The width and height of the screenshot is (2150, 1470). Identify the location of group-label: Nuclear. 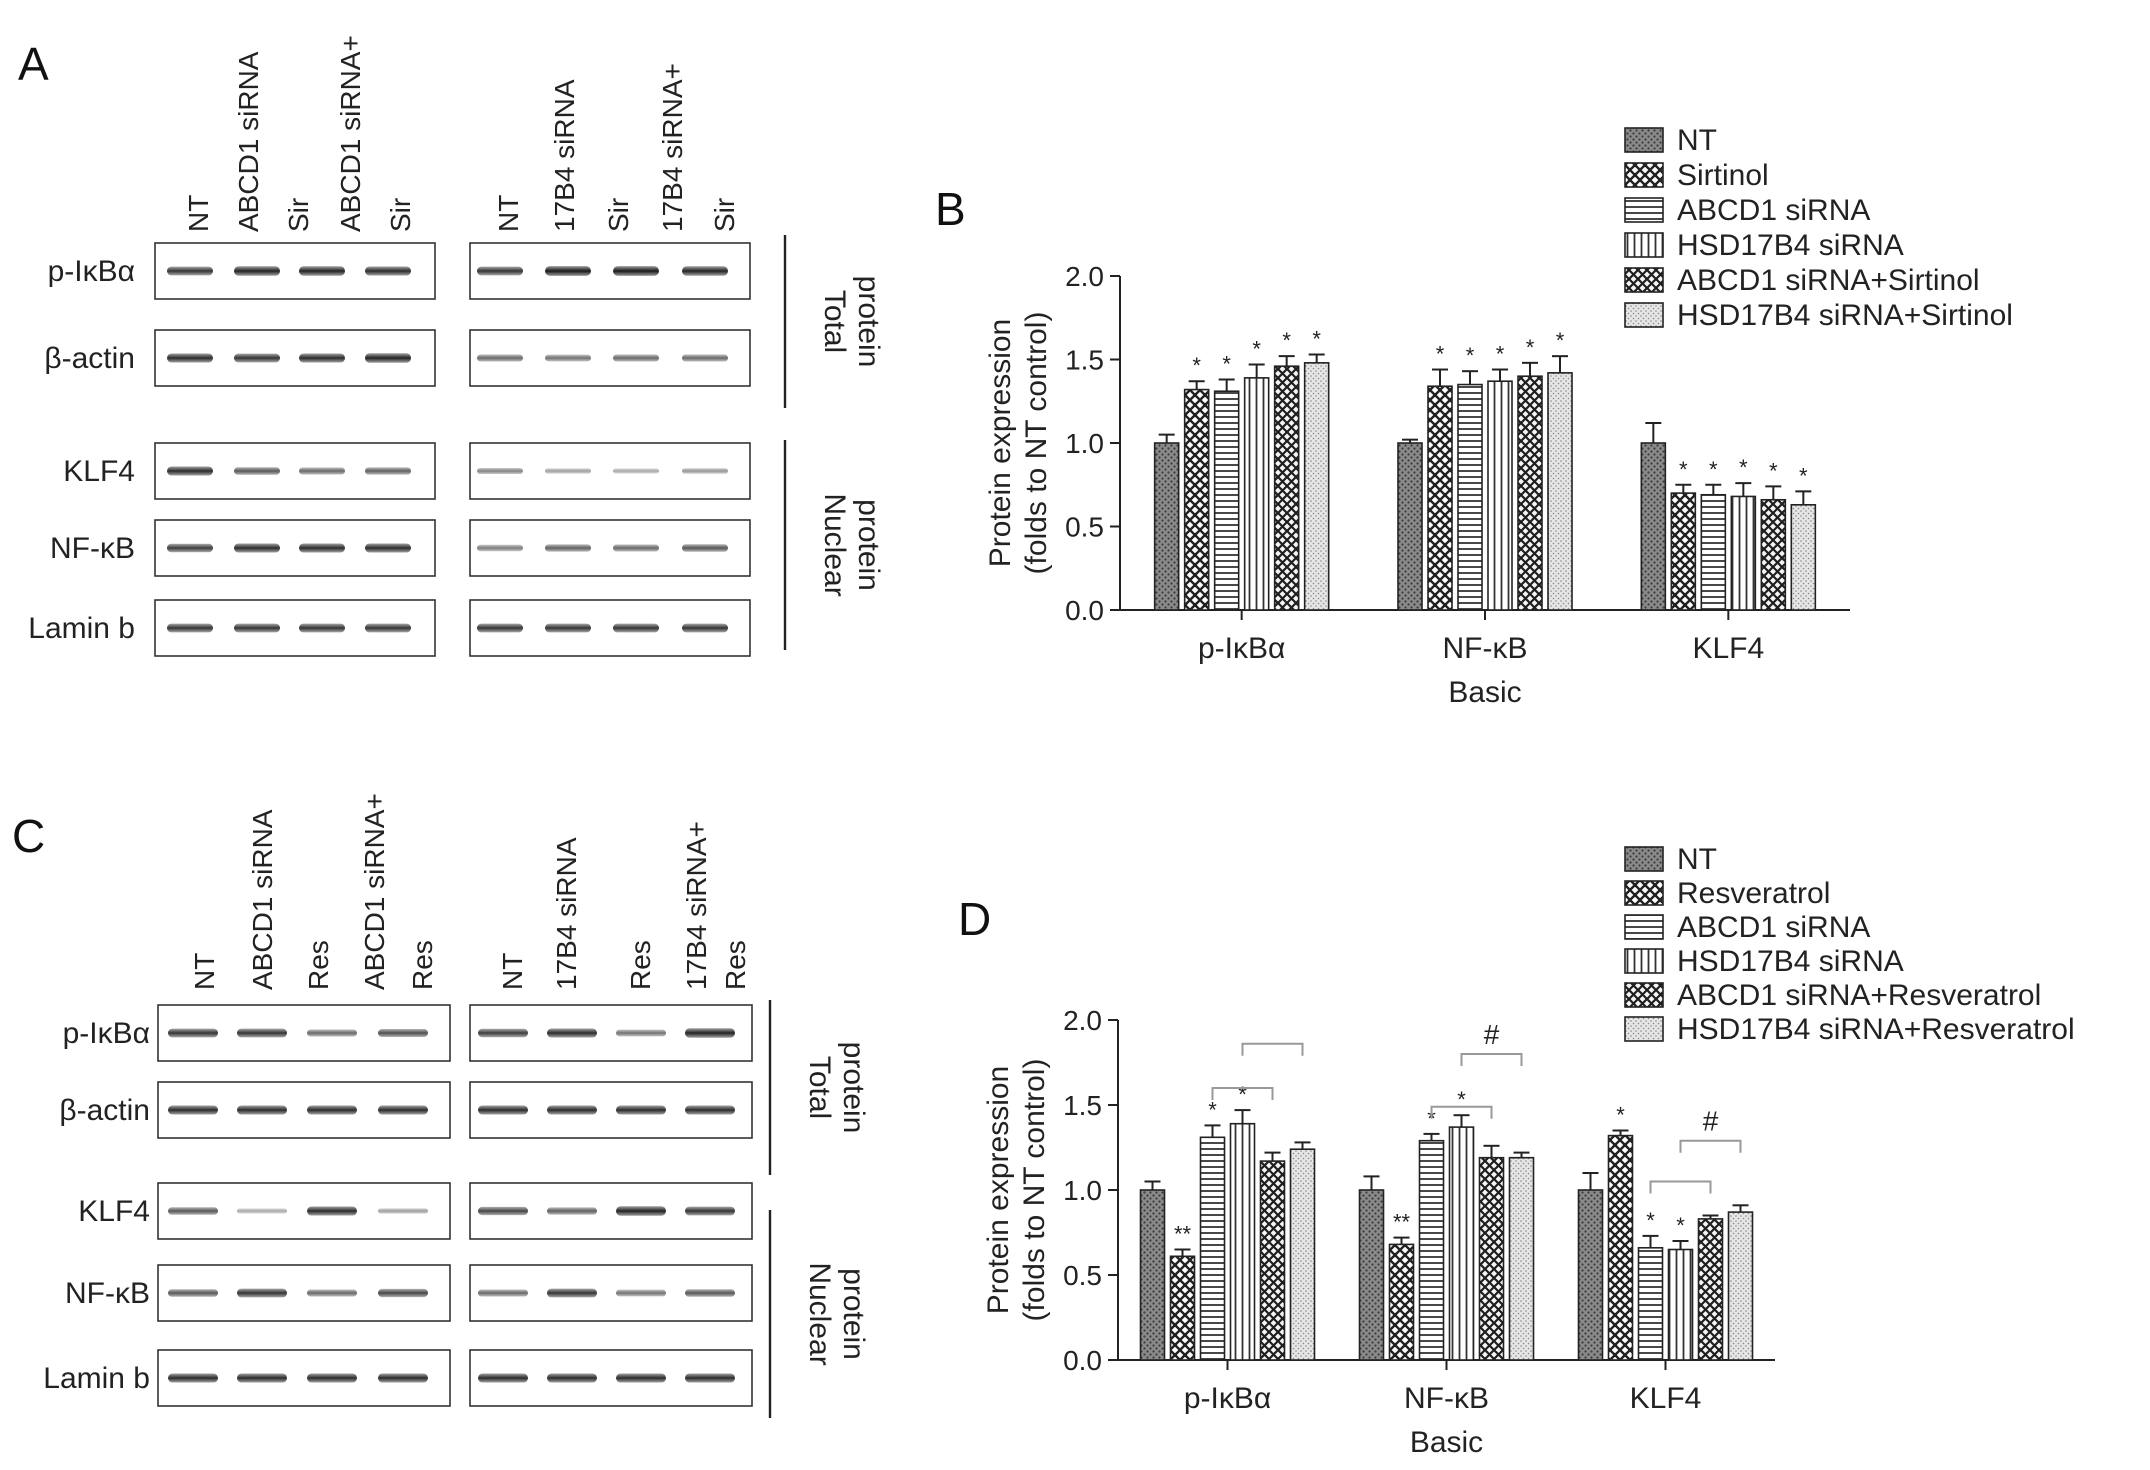
(819, 1313).